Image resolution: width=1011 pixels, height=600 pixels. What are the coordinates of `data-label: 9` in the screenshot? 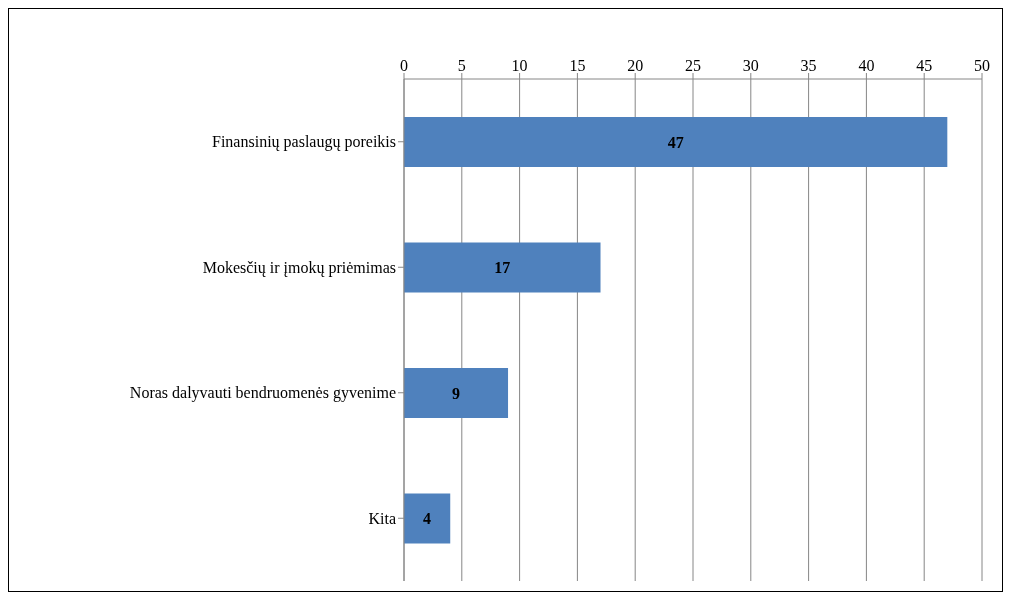 It's located at (456, 393).